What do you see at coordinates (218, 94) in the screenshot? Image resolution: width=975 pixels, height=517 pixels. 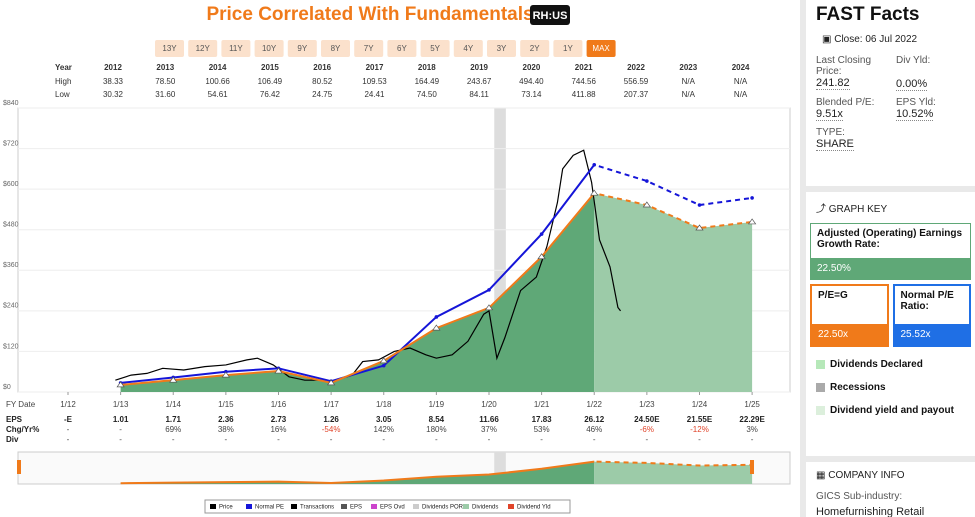 I see `low: 54.61` at bounding box center [218, 94].